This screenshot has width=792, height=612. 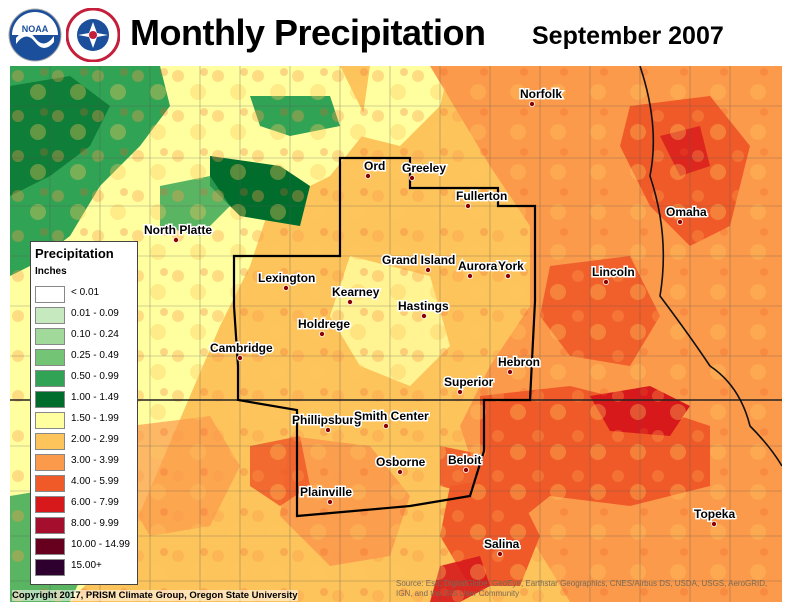 I want to click on legend-label: 8.00 - 9.99, so click(x=95, y=523).